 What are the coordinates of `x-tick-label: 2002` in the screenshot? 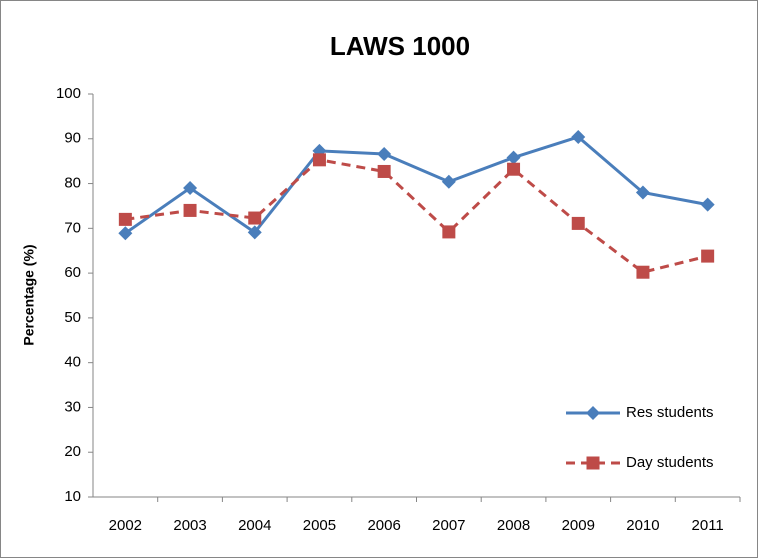 It's located at (125, 525).